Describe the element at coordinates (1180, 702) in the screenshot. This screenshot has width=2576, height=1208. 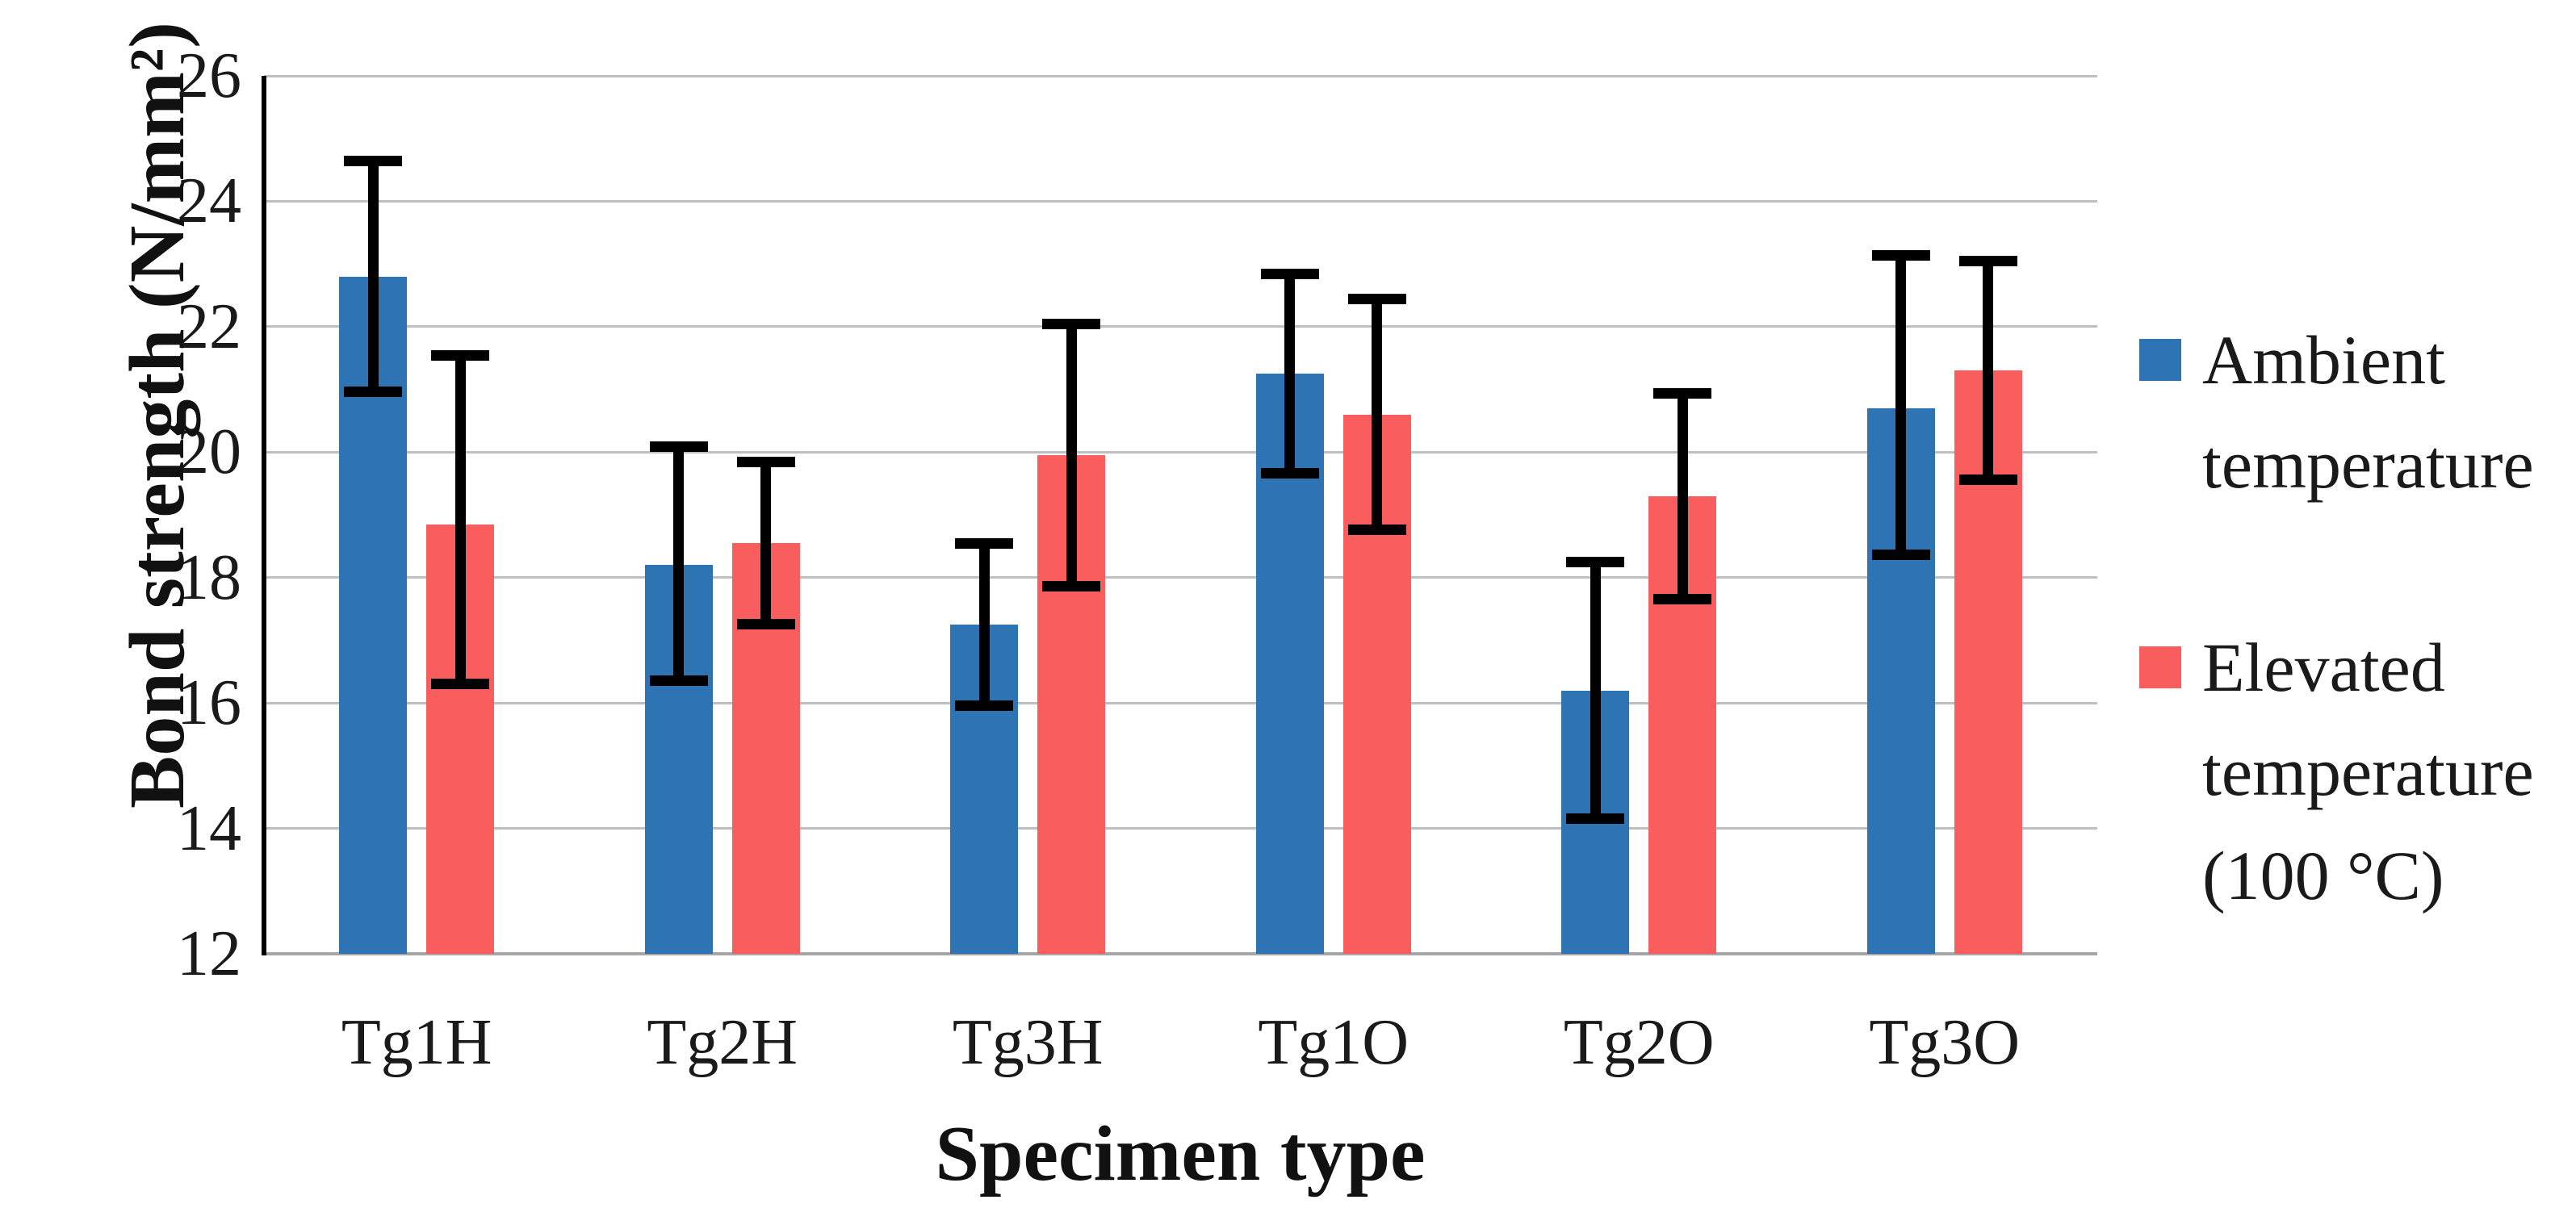
I see `gridline-y16` at that location.